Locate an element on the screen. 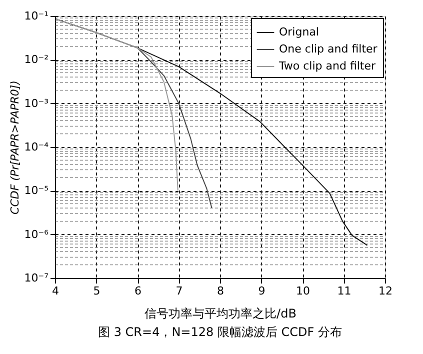  y-tick-label: 10⁻⁴ is located at coordinates (37, 147).